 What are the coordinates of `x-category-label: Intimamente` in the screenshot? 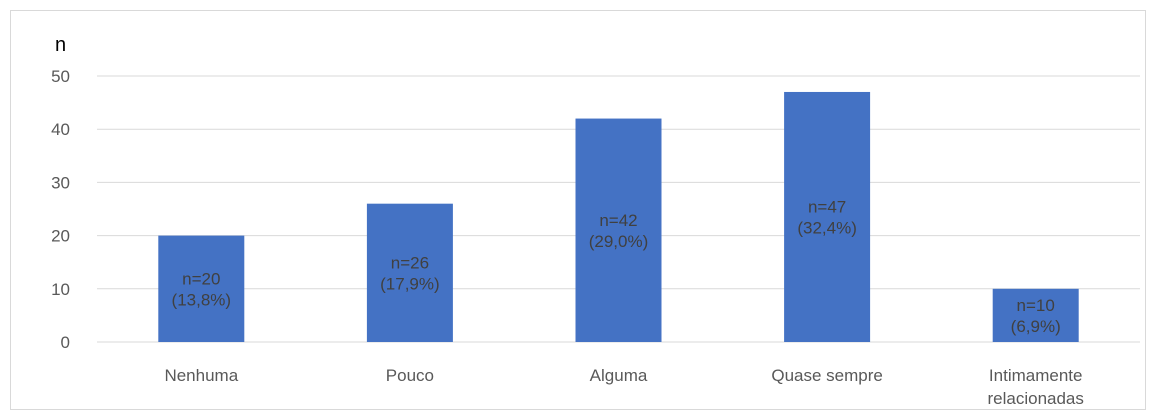 It's located at (1036, 375).